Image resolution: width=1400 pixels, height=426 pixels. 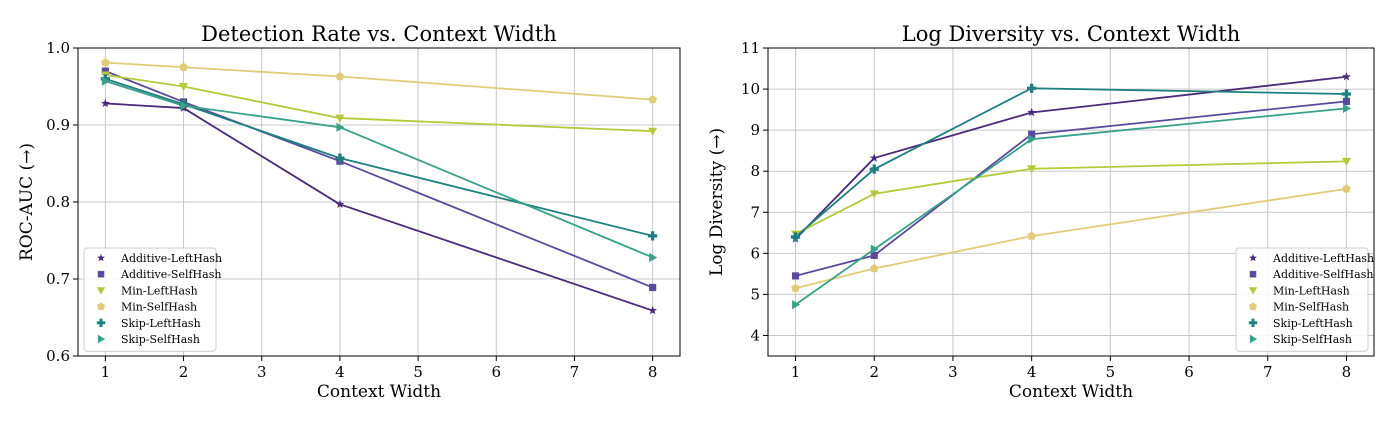 I want to click on chart-title-diversity: Log Diversity vs. Context Width, so click(x=1071, y=34).